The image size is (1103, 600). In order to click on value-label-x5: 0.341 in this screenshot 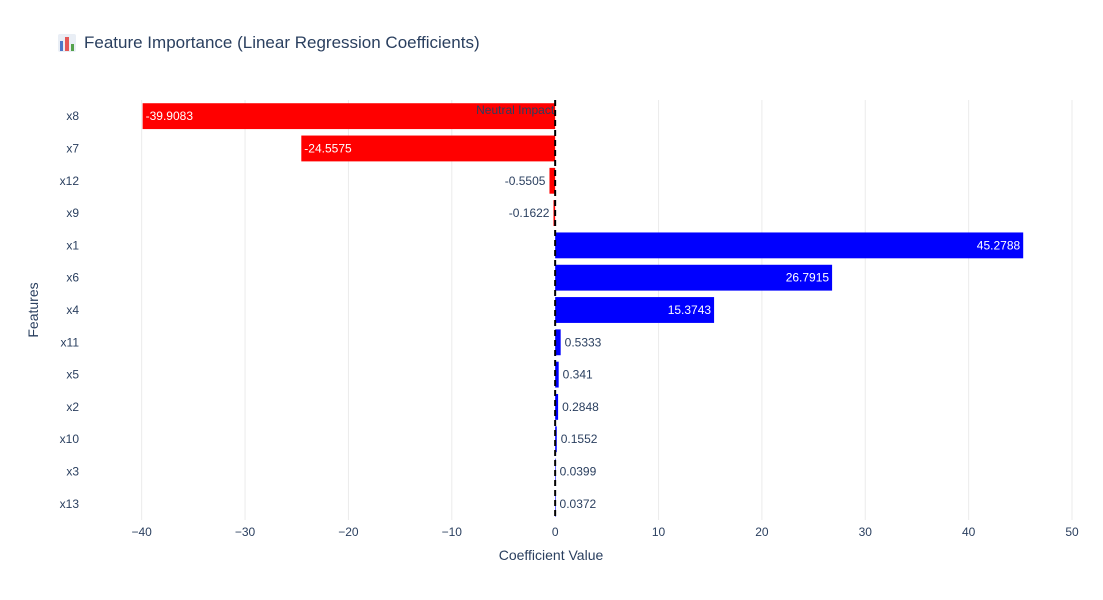, I will do `click(578, 375)`.